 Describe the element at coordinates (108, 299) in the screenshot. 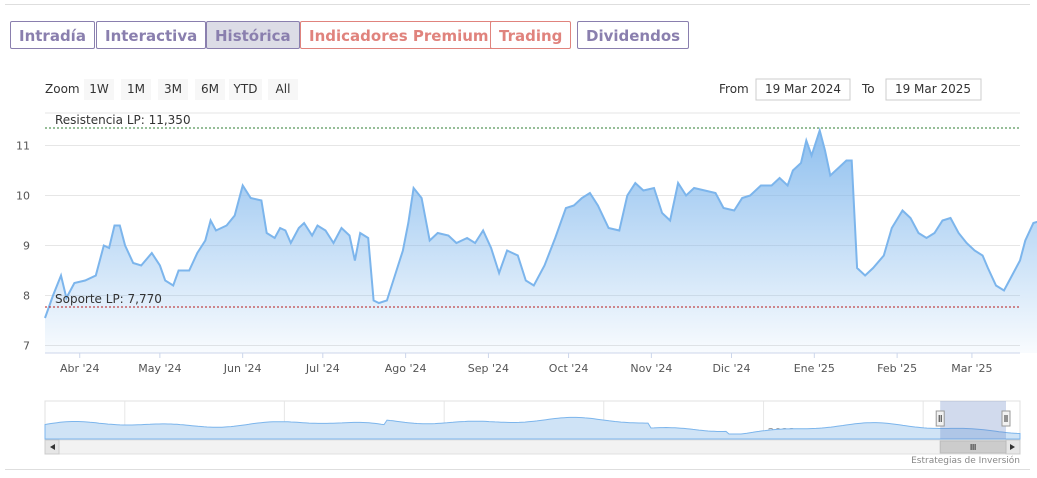

I see `support-label: Soporte LP: 7,770` at that location.